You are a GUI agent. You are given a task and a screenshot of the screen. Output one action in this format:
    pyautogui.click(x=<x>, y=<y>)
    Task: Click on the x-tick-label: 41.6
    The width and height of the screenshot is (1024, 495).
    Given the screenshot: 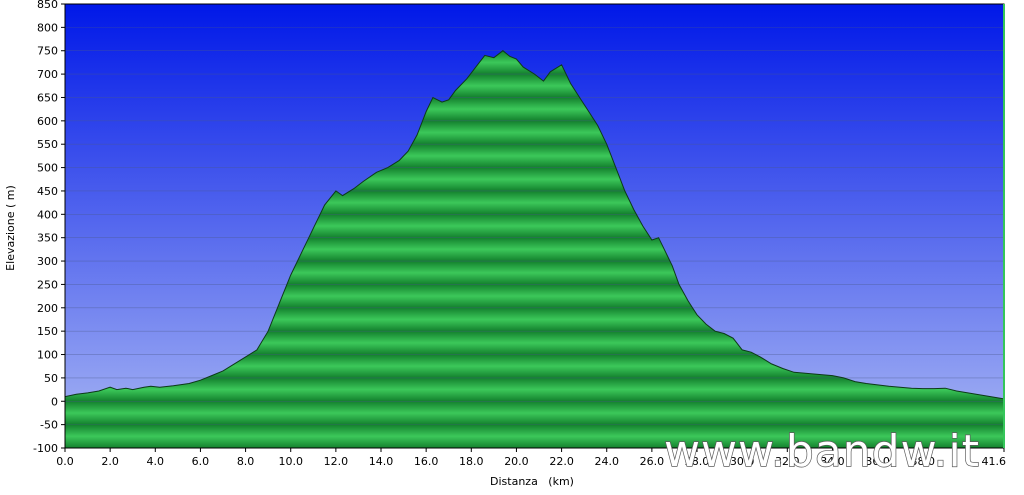 What is the action you would take?
    pyautogui.click(x=994, y=461)
    